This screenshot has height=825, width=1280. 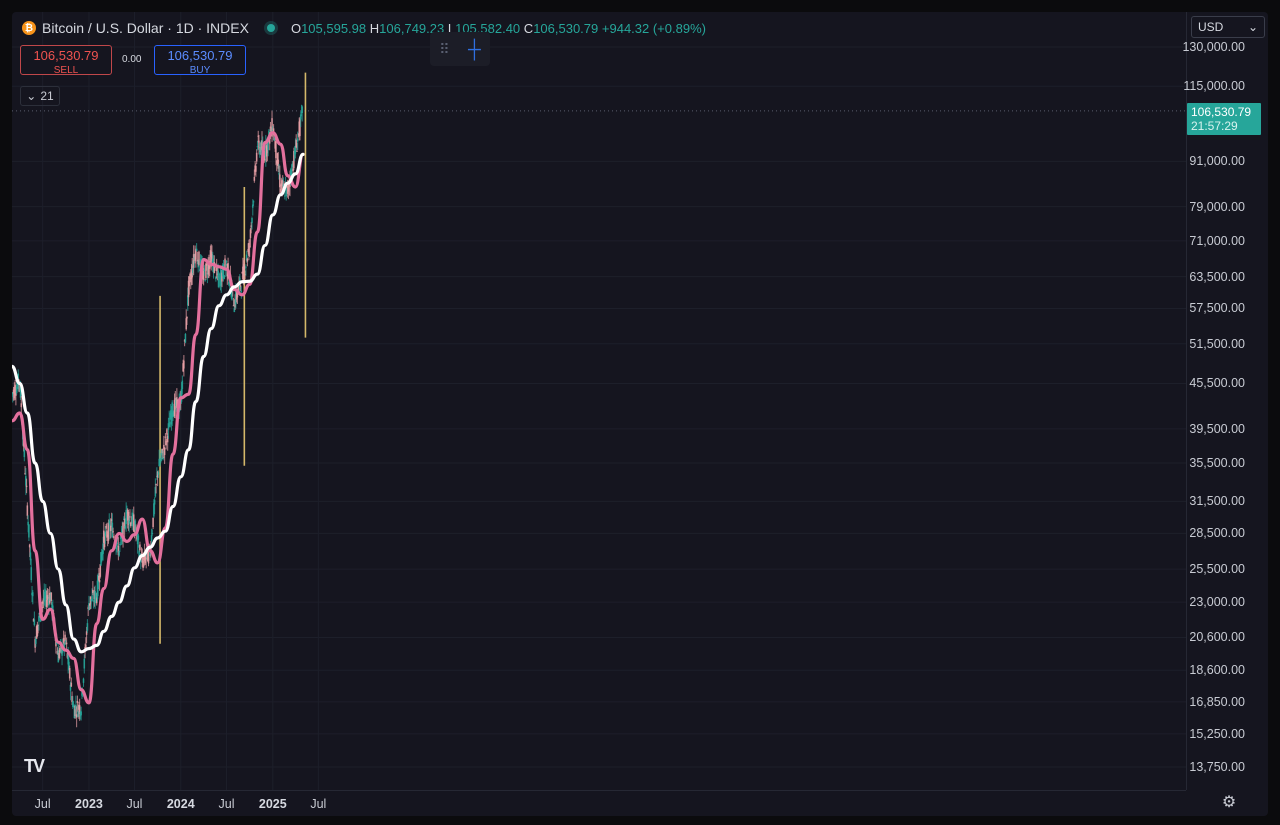 I want to click on settings-gear-icon: ⚙, so click(x=1229, y=802).